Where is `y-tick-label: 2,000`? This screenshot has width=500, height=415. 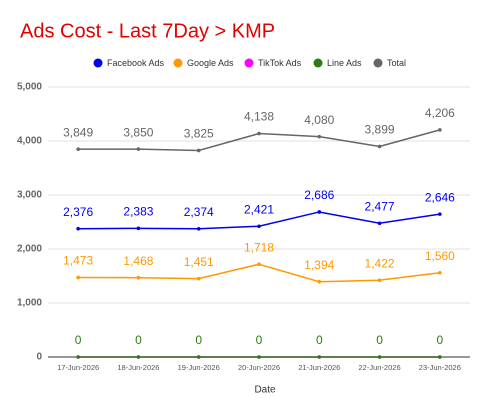
y-tick-label: 2,000 is located at coordinates (29, 249).